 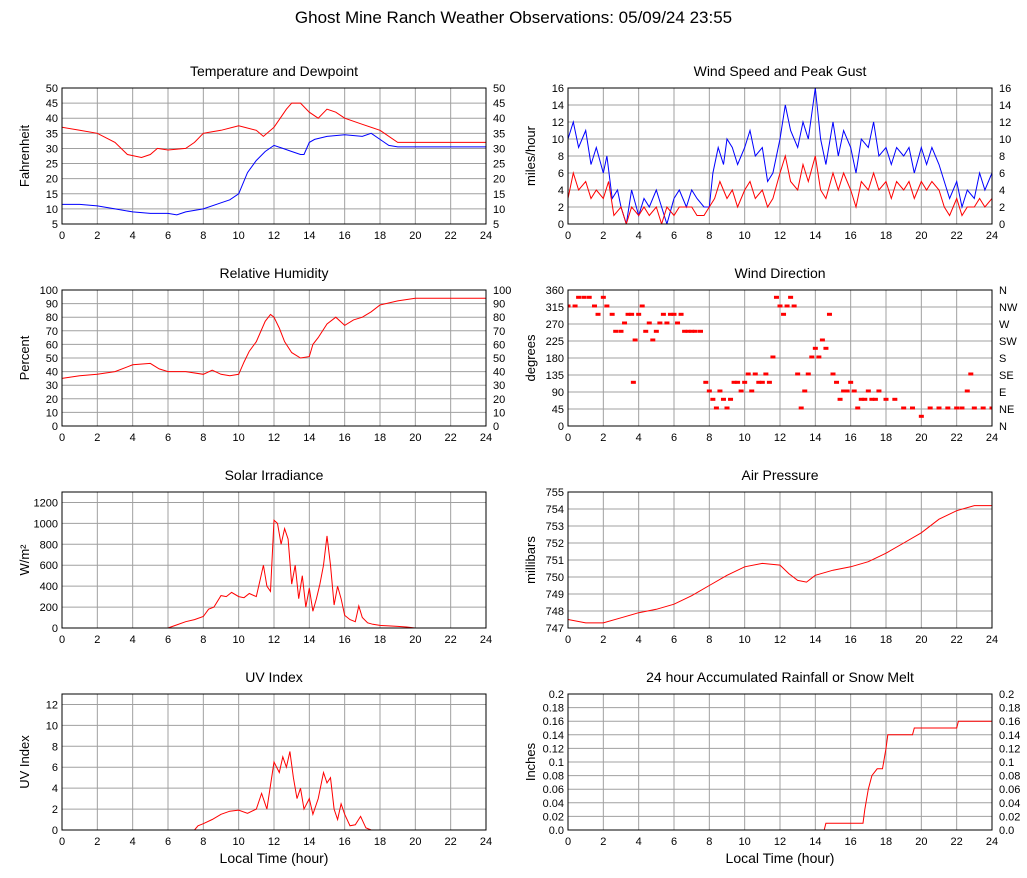 I want to click on y-tick-label: 20, so click(x=52, y=180).